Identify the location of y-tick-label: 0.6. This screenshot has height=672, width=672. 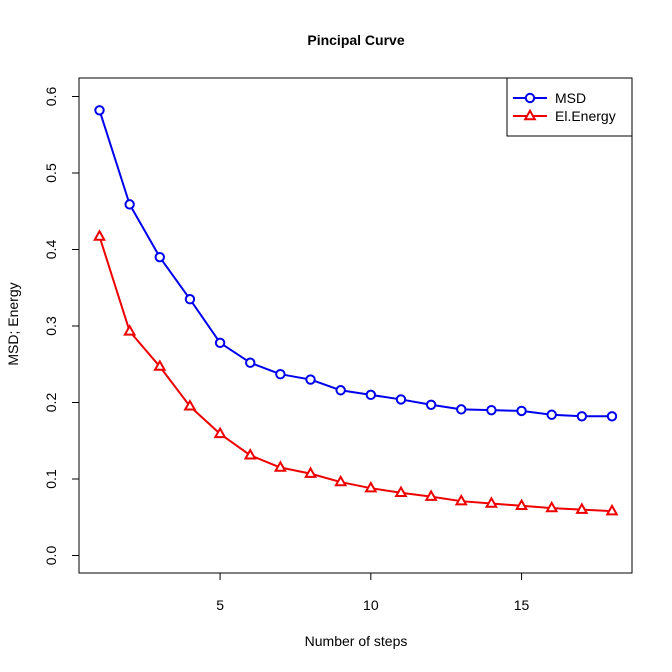
(51, 97).